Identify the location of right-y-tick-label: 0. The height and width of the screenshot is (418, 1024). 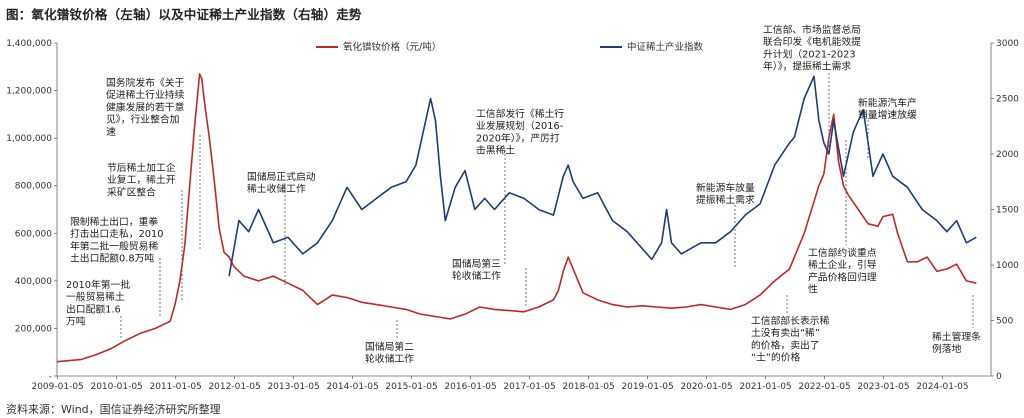
(999, 377).